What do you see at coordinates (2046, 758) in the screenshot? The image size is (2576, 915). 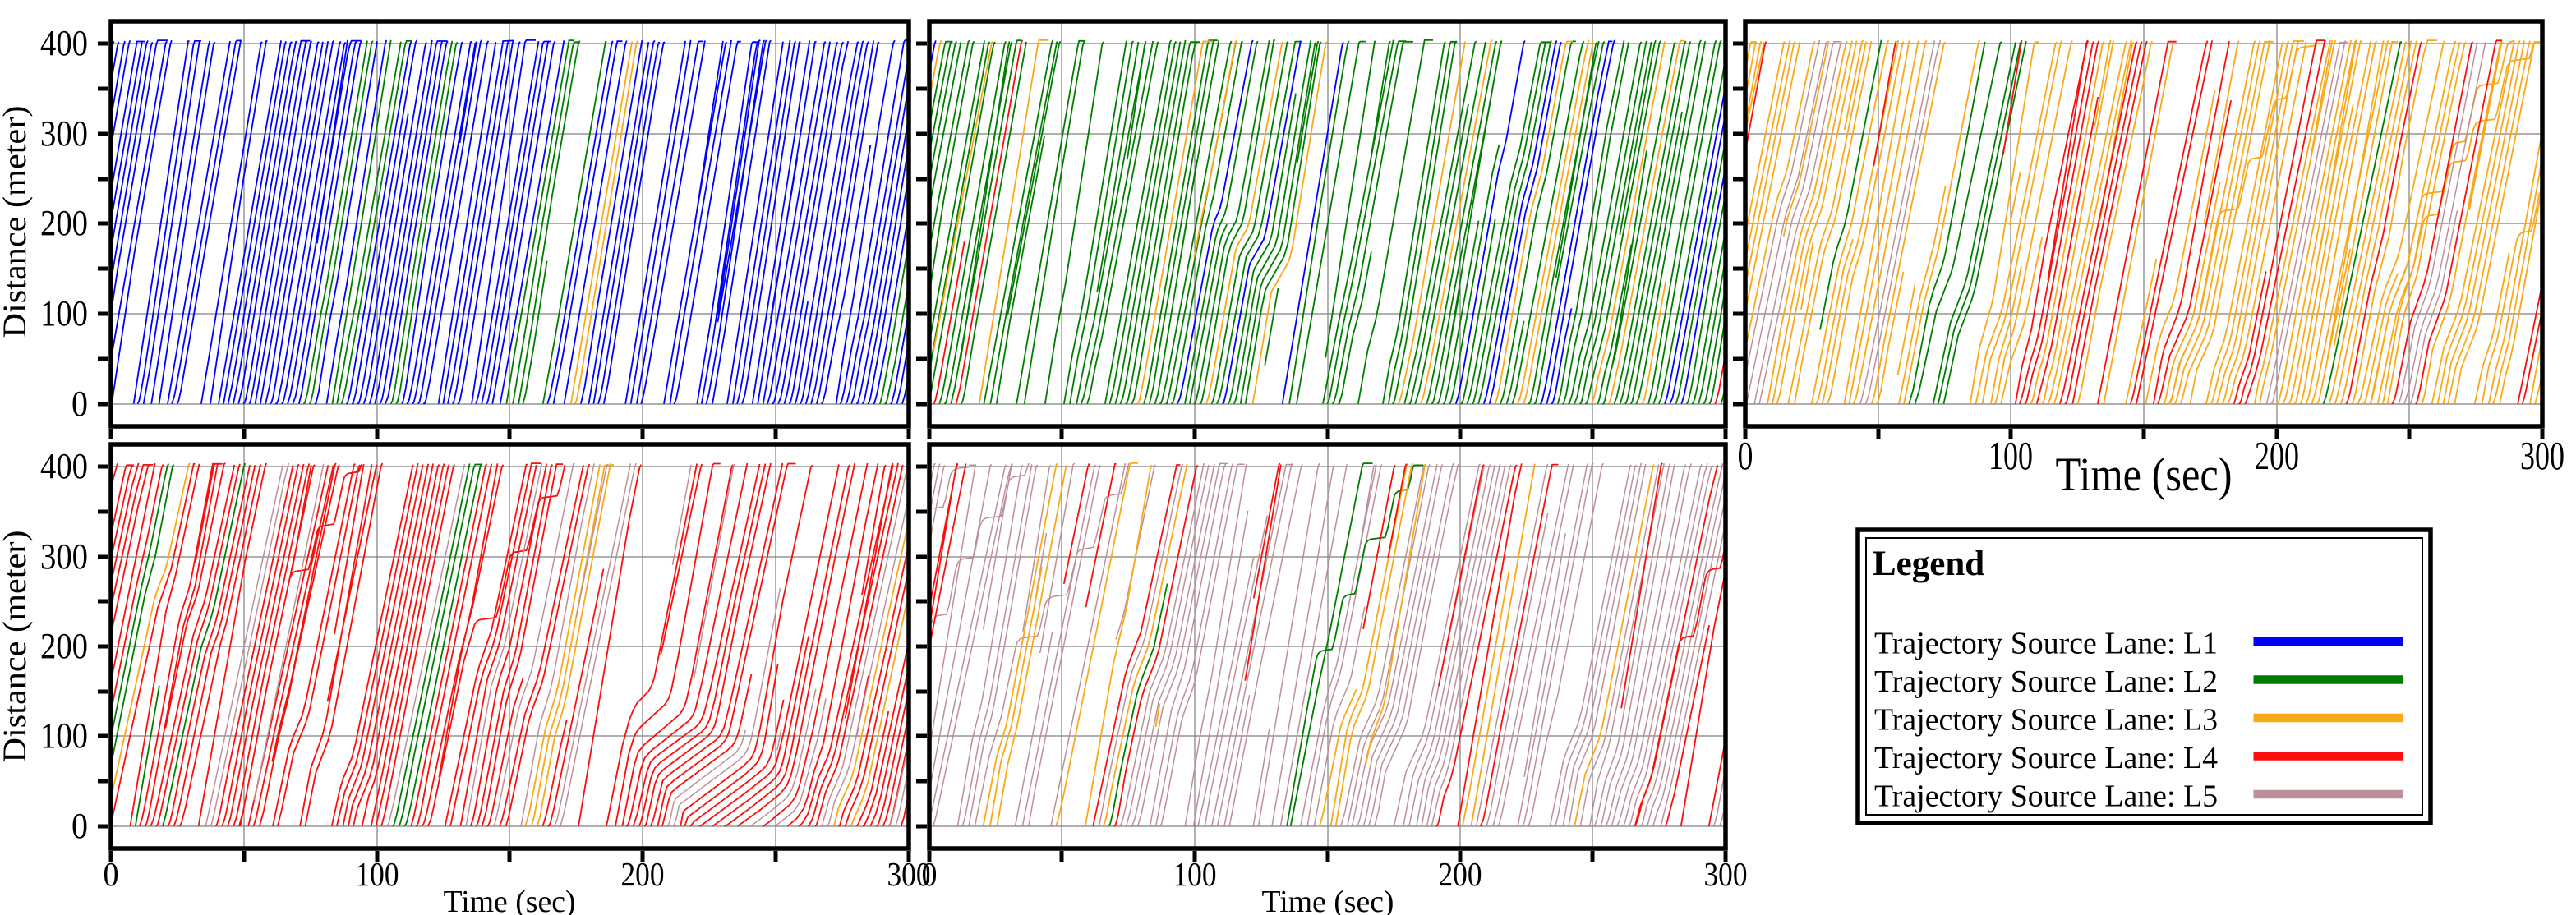 I see `svg-text: Trajectory Source Lane: L4` at bounding box center [2046, 758].